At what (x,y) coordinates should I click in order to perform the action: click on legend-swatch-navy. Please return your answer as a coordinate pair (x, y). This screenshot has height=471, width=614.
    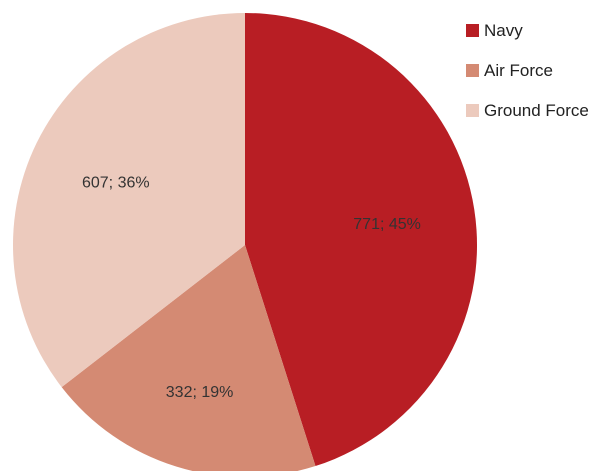
    Looking at the image, I should click on (472, 30).